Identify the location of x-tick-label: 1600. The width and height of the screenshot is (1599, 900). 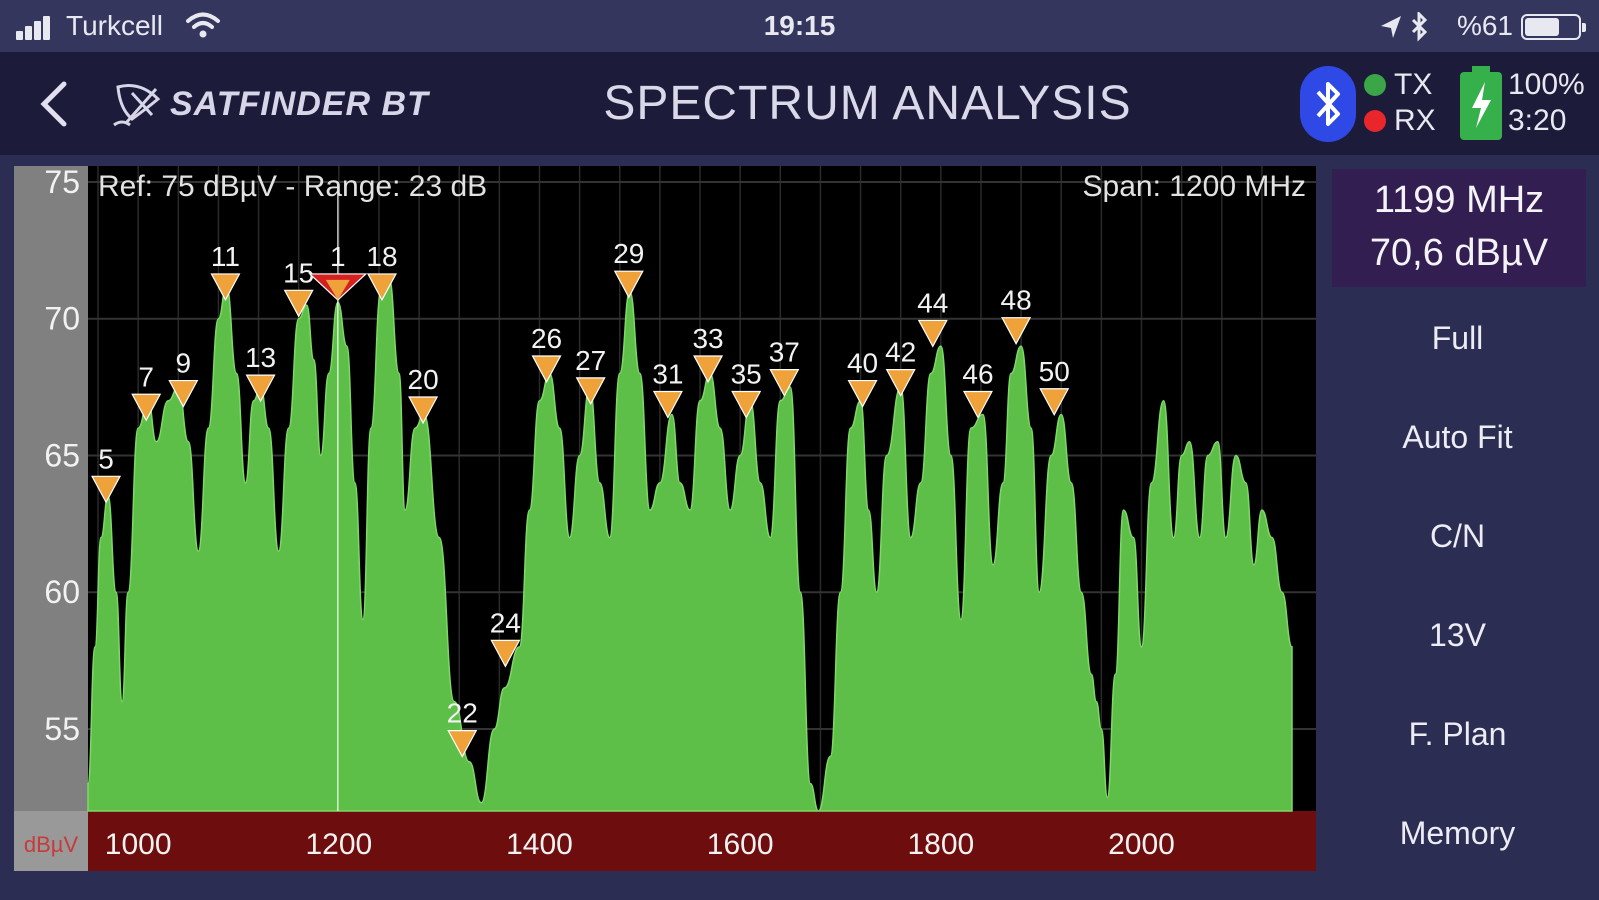
(740, 844).